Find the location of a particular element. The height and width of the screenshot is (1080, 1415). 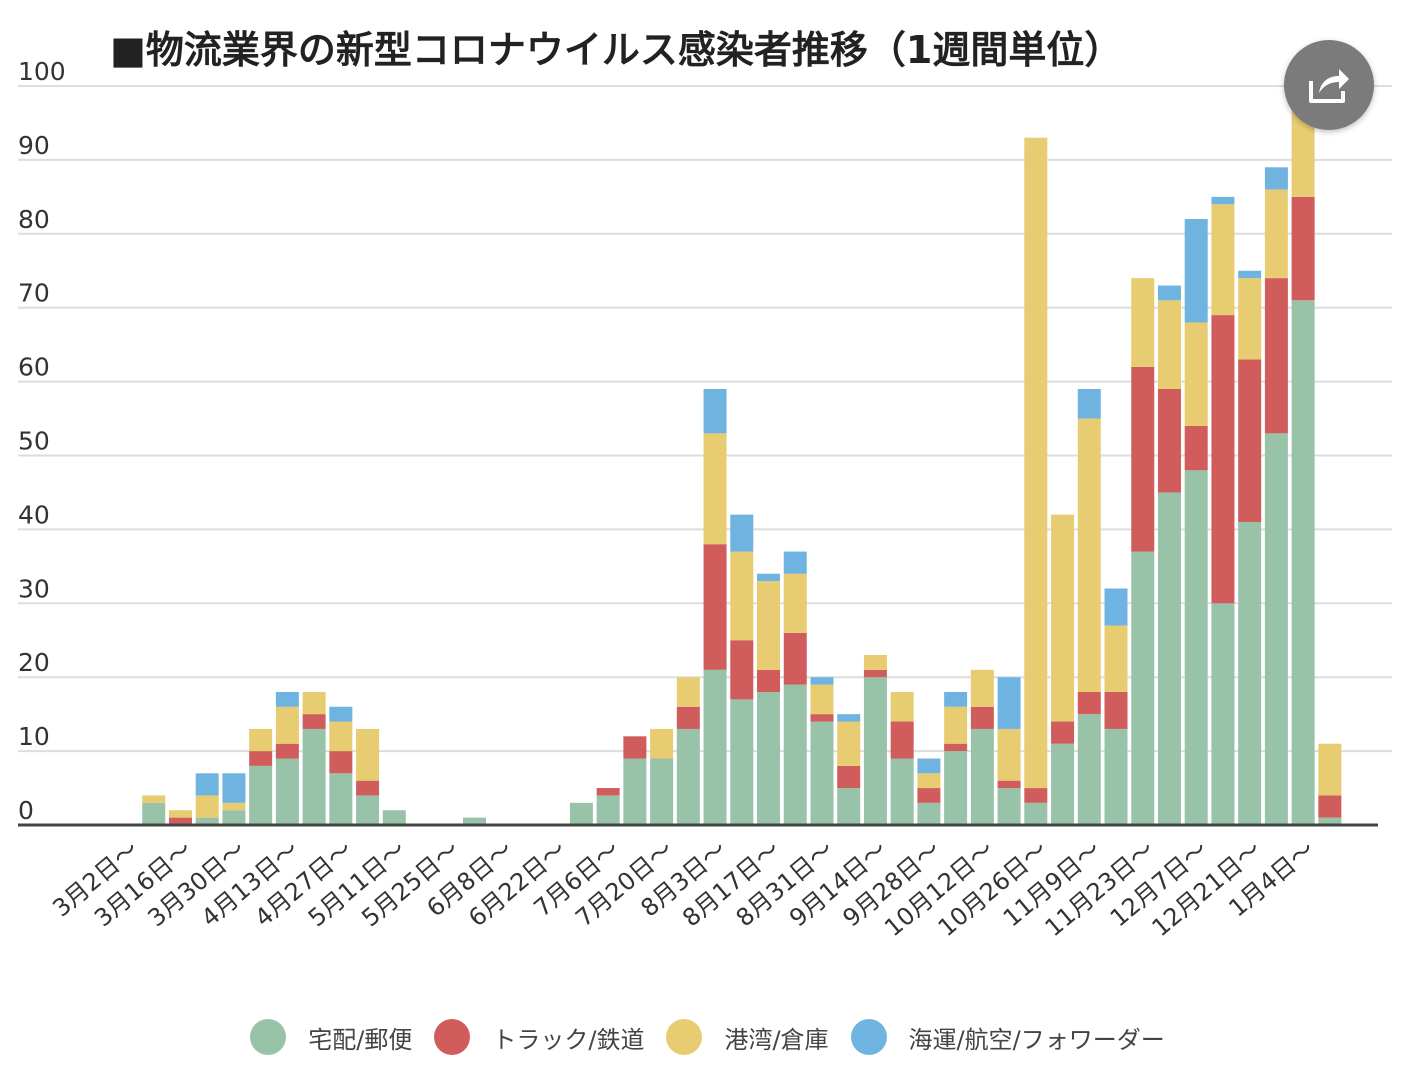

y-tick-label: 30 is located at coordinates (34, 588).